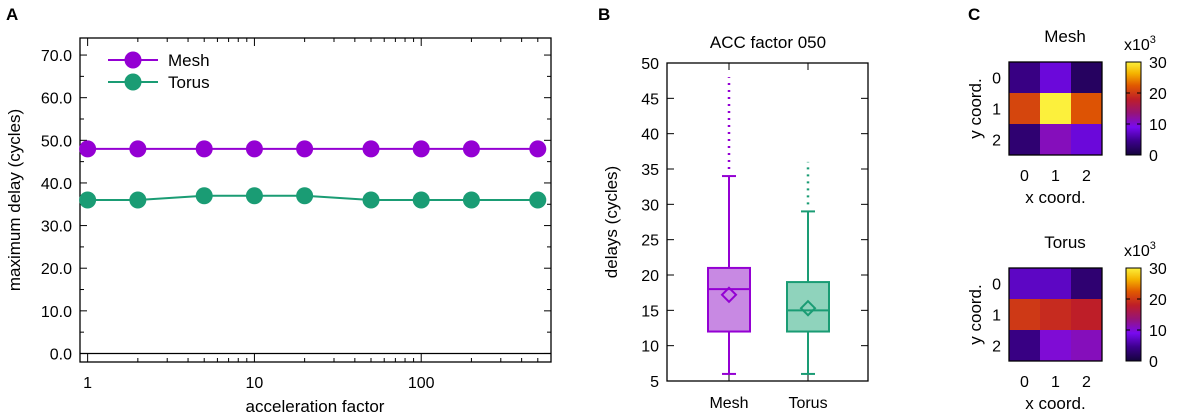  I want to click on colorbar-tick-label: 10, so click(1158, 331).